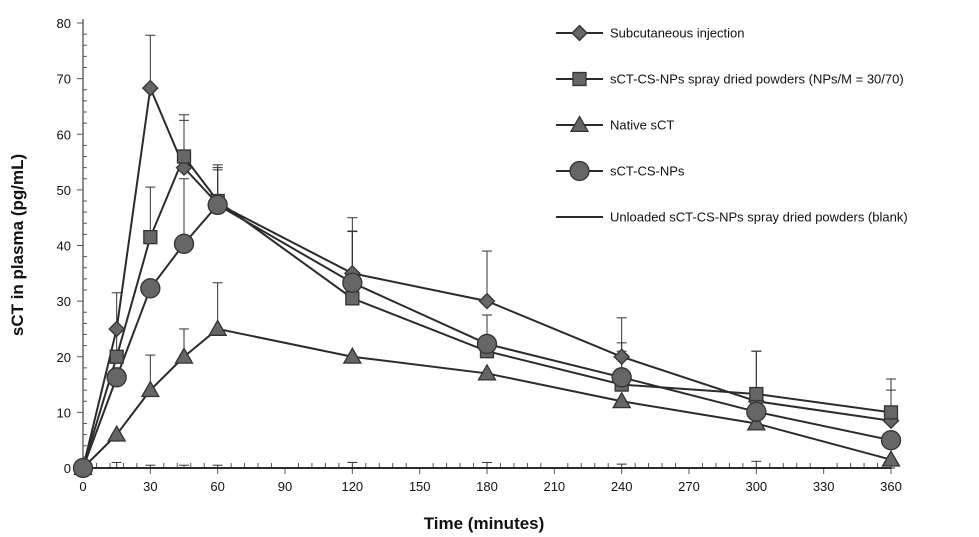 The height and width of the screenshot is (537, 979). Describe the element at coordinates (17, 245) in the screenshot. I see `y-axis-title: sCT in plasma (pg/mL)` at that location.